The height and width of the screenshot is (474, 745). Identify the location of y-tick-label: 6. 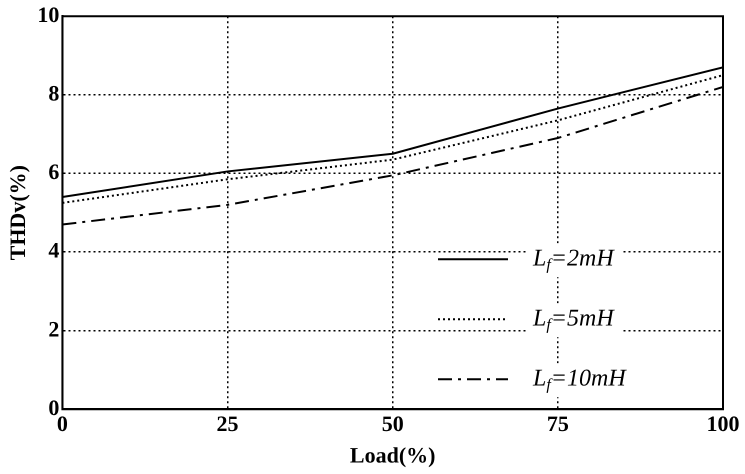
(54, 171).